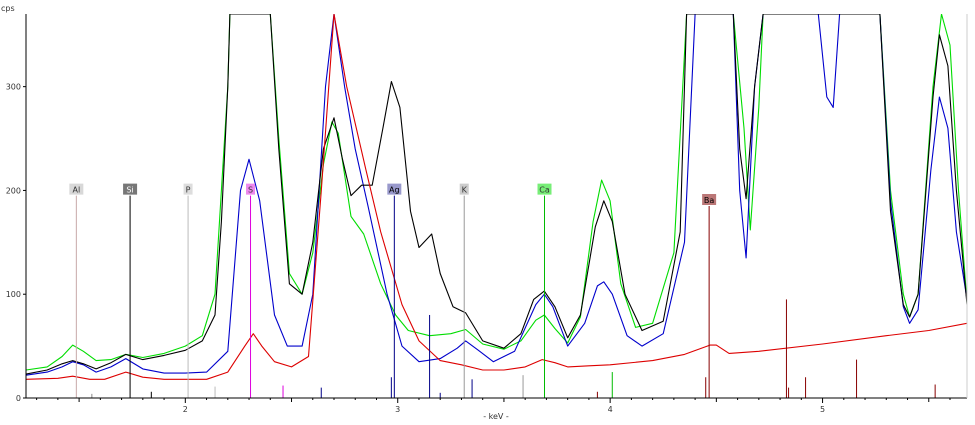  I want to click on element-marker-ca: Ca, so click(544, 290).